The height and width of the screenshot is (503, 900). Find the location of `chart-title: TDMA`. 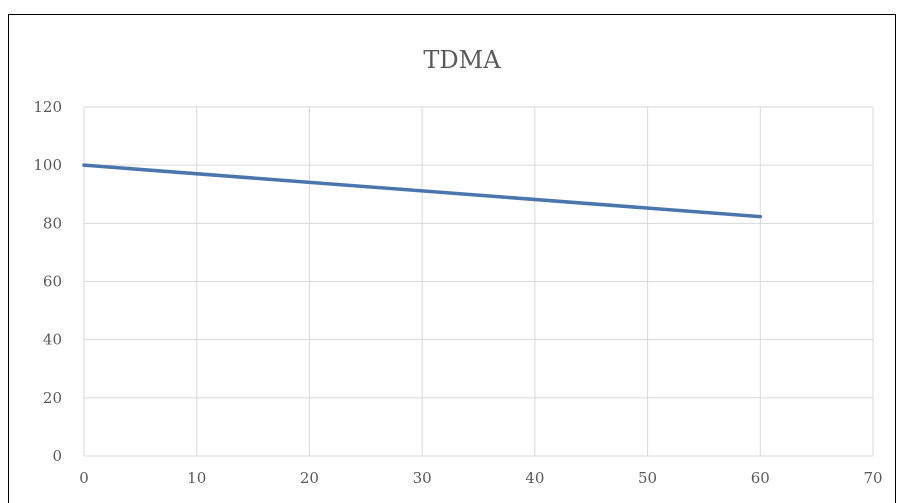

chart-title: TDMA is located at coordinates (462, 60).